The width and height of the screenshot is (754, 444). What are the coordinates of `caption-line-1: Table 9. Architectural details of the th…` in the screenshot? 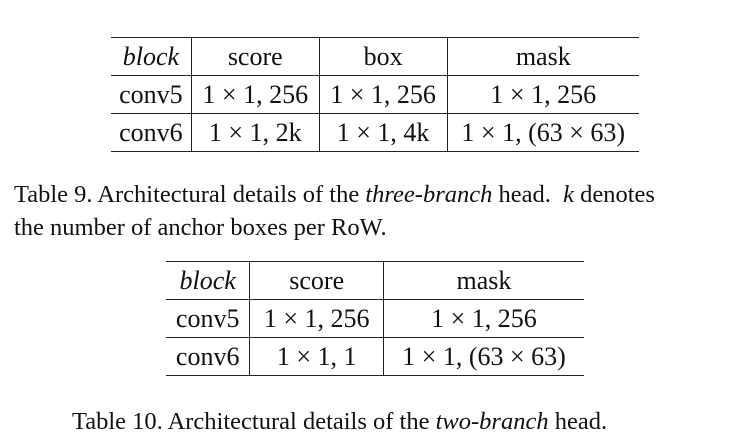 It's located at (334, 194).